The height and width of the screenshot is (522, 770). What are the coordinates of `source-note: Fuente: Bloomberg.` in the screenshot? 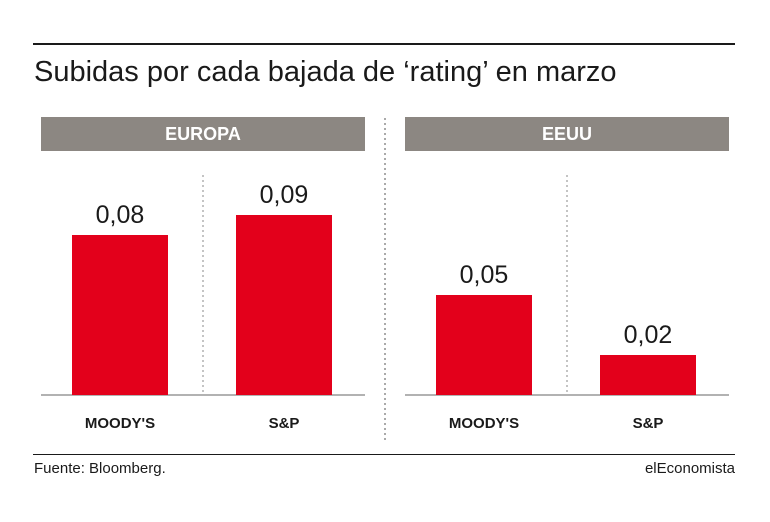 It's located at (100, 468).